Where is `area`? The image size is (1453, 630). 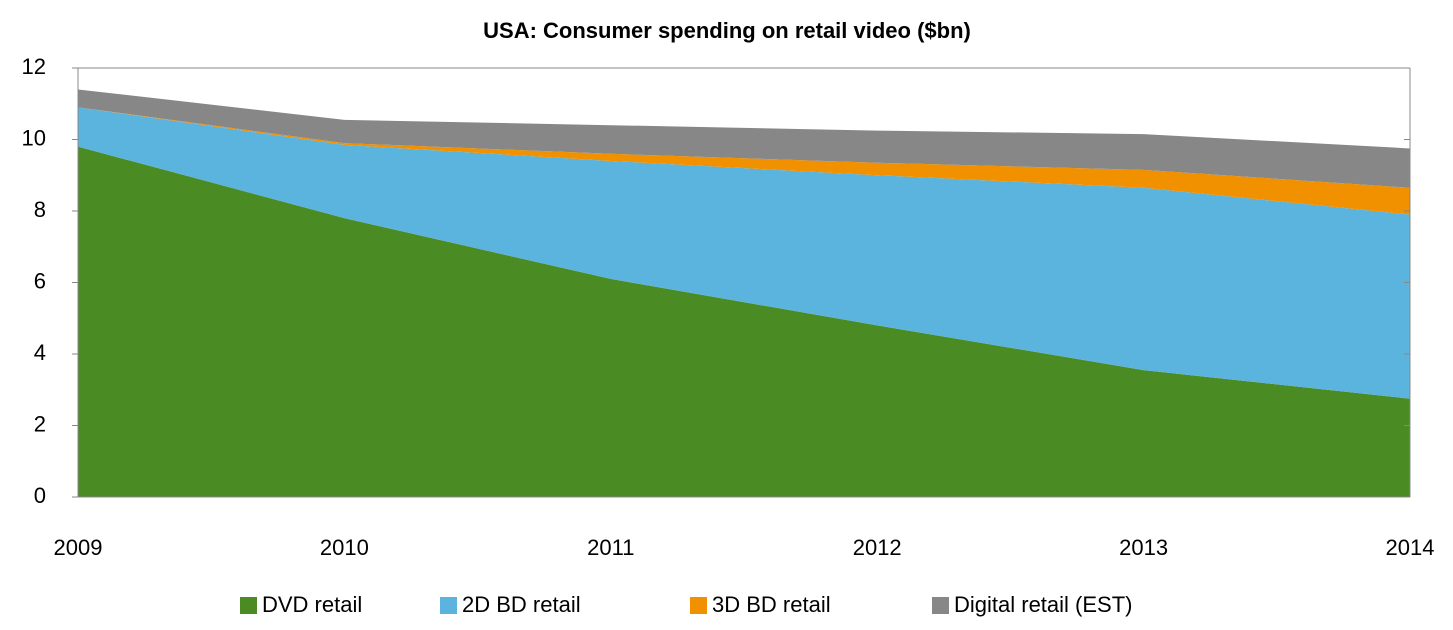
area is located at coordinates (744, 138).